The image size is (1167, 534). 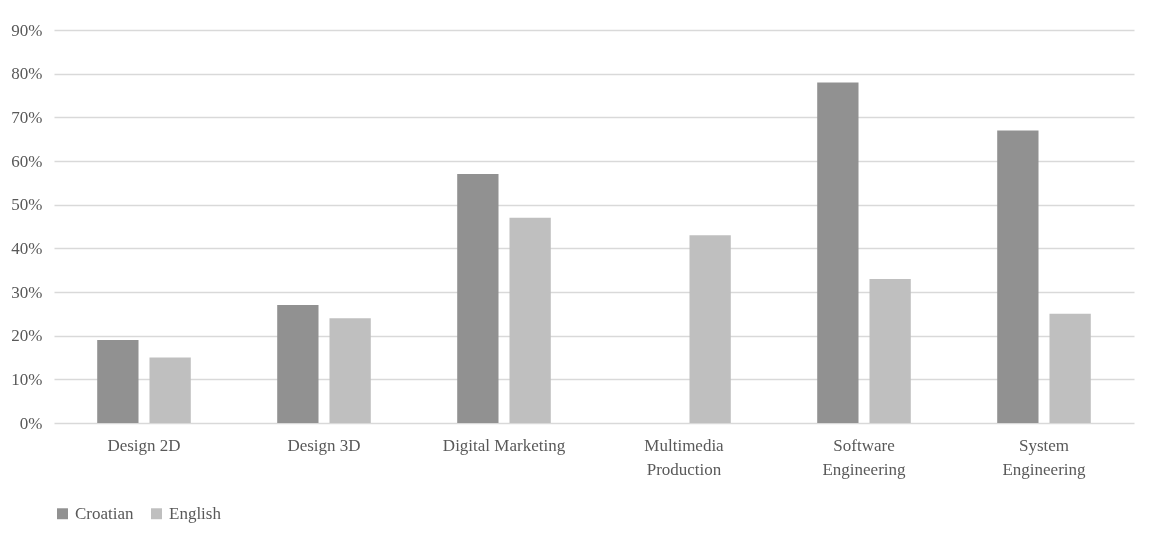 What do you see at coordinates (27, 161) in the screenshot?
I see `y-tick-label: 60%` at bounding box center [27, 161].